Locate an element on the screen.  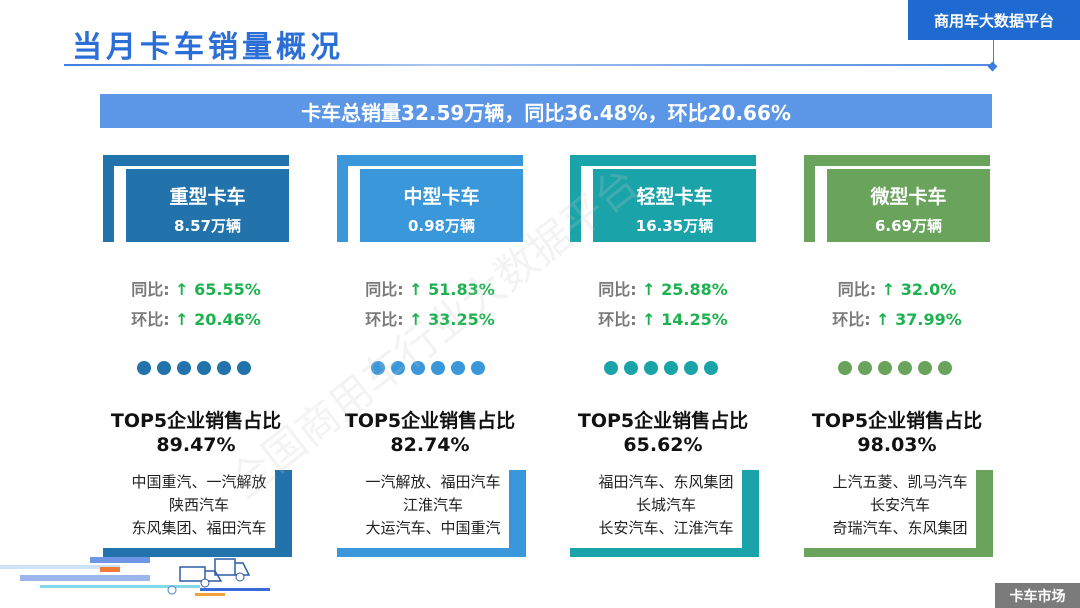
category-box: 重型卡车 8.57万辆 is located at coordinates (207, 205).